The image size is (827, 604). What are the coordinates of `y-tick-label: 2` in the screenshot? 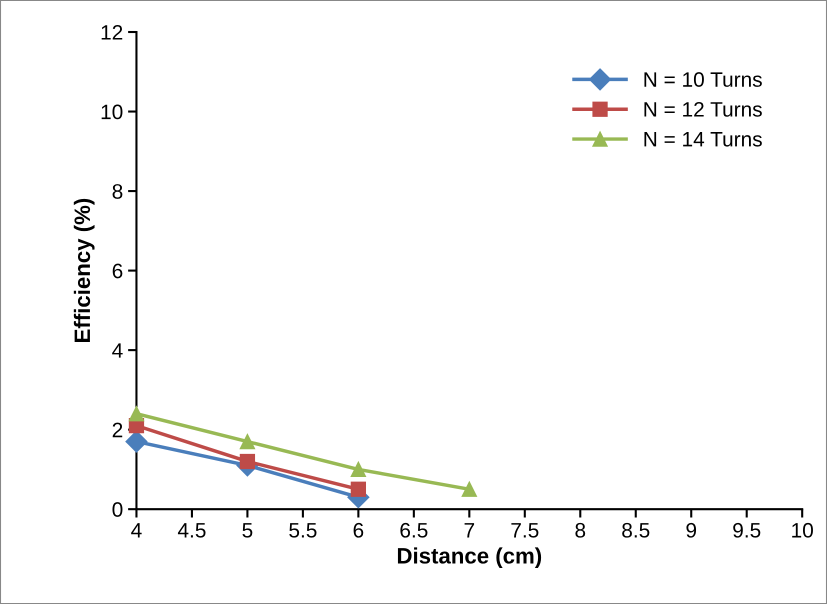 It's located at (117, 430).